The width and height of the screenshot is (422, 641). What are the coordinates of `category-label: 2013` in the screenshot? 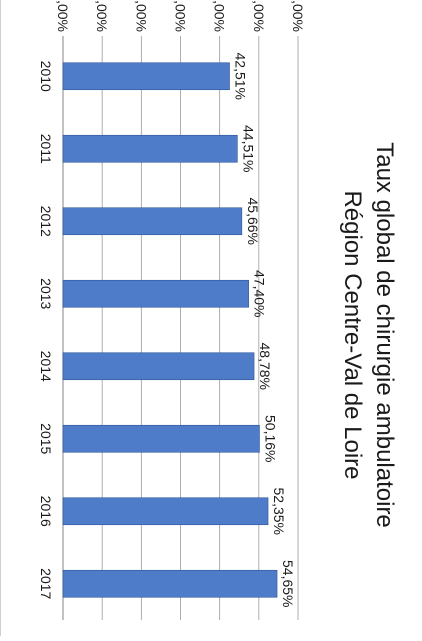 It's located at (46, 293).